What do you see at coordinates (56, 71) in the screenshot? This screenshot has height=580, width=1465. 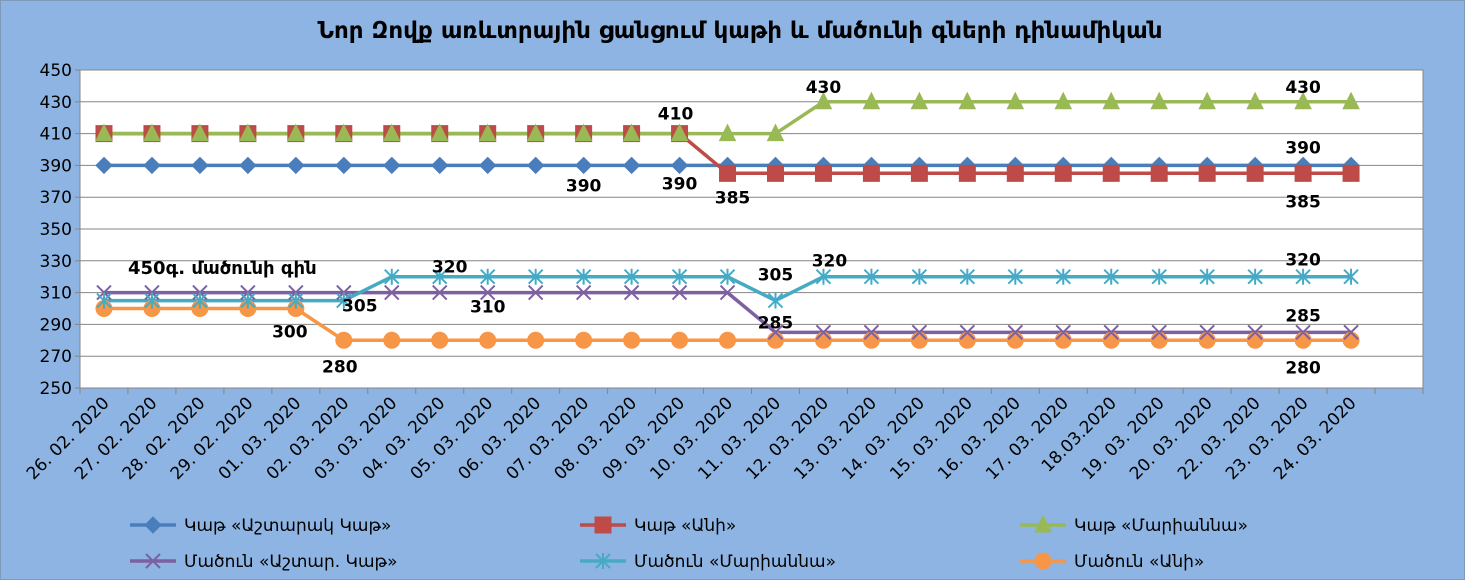 I see `y-tick-label: 450` at bounding box center [56, 71].